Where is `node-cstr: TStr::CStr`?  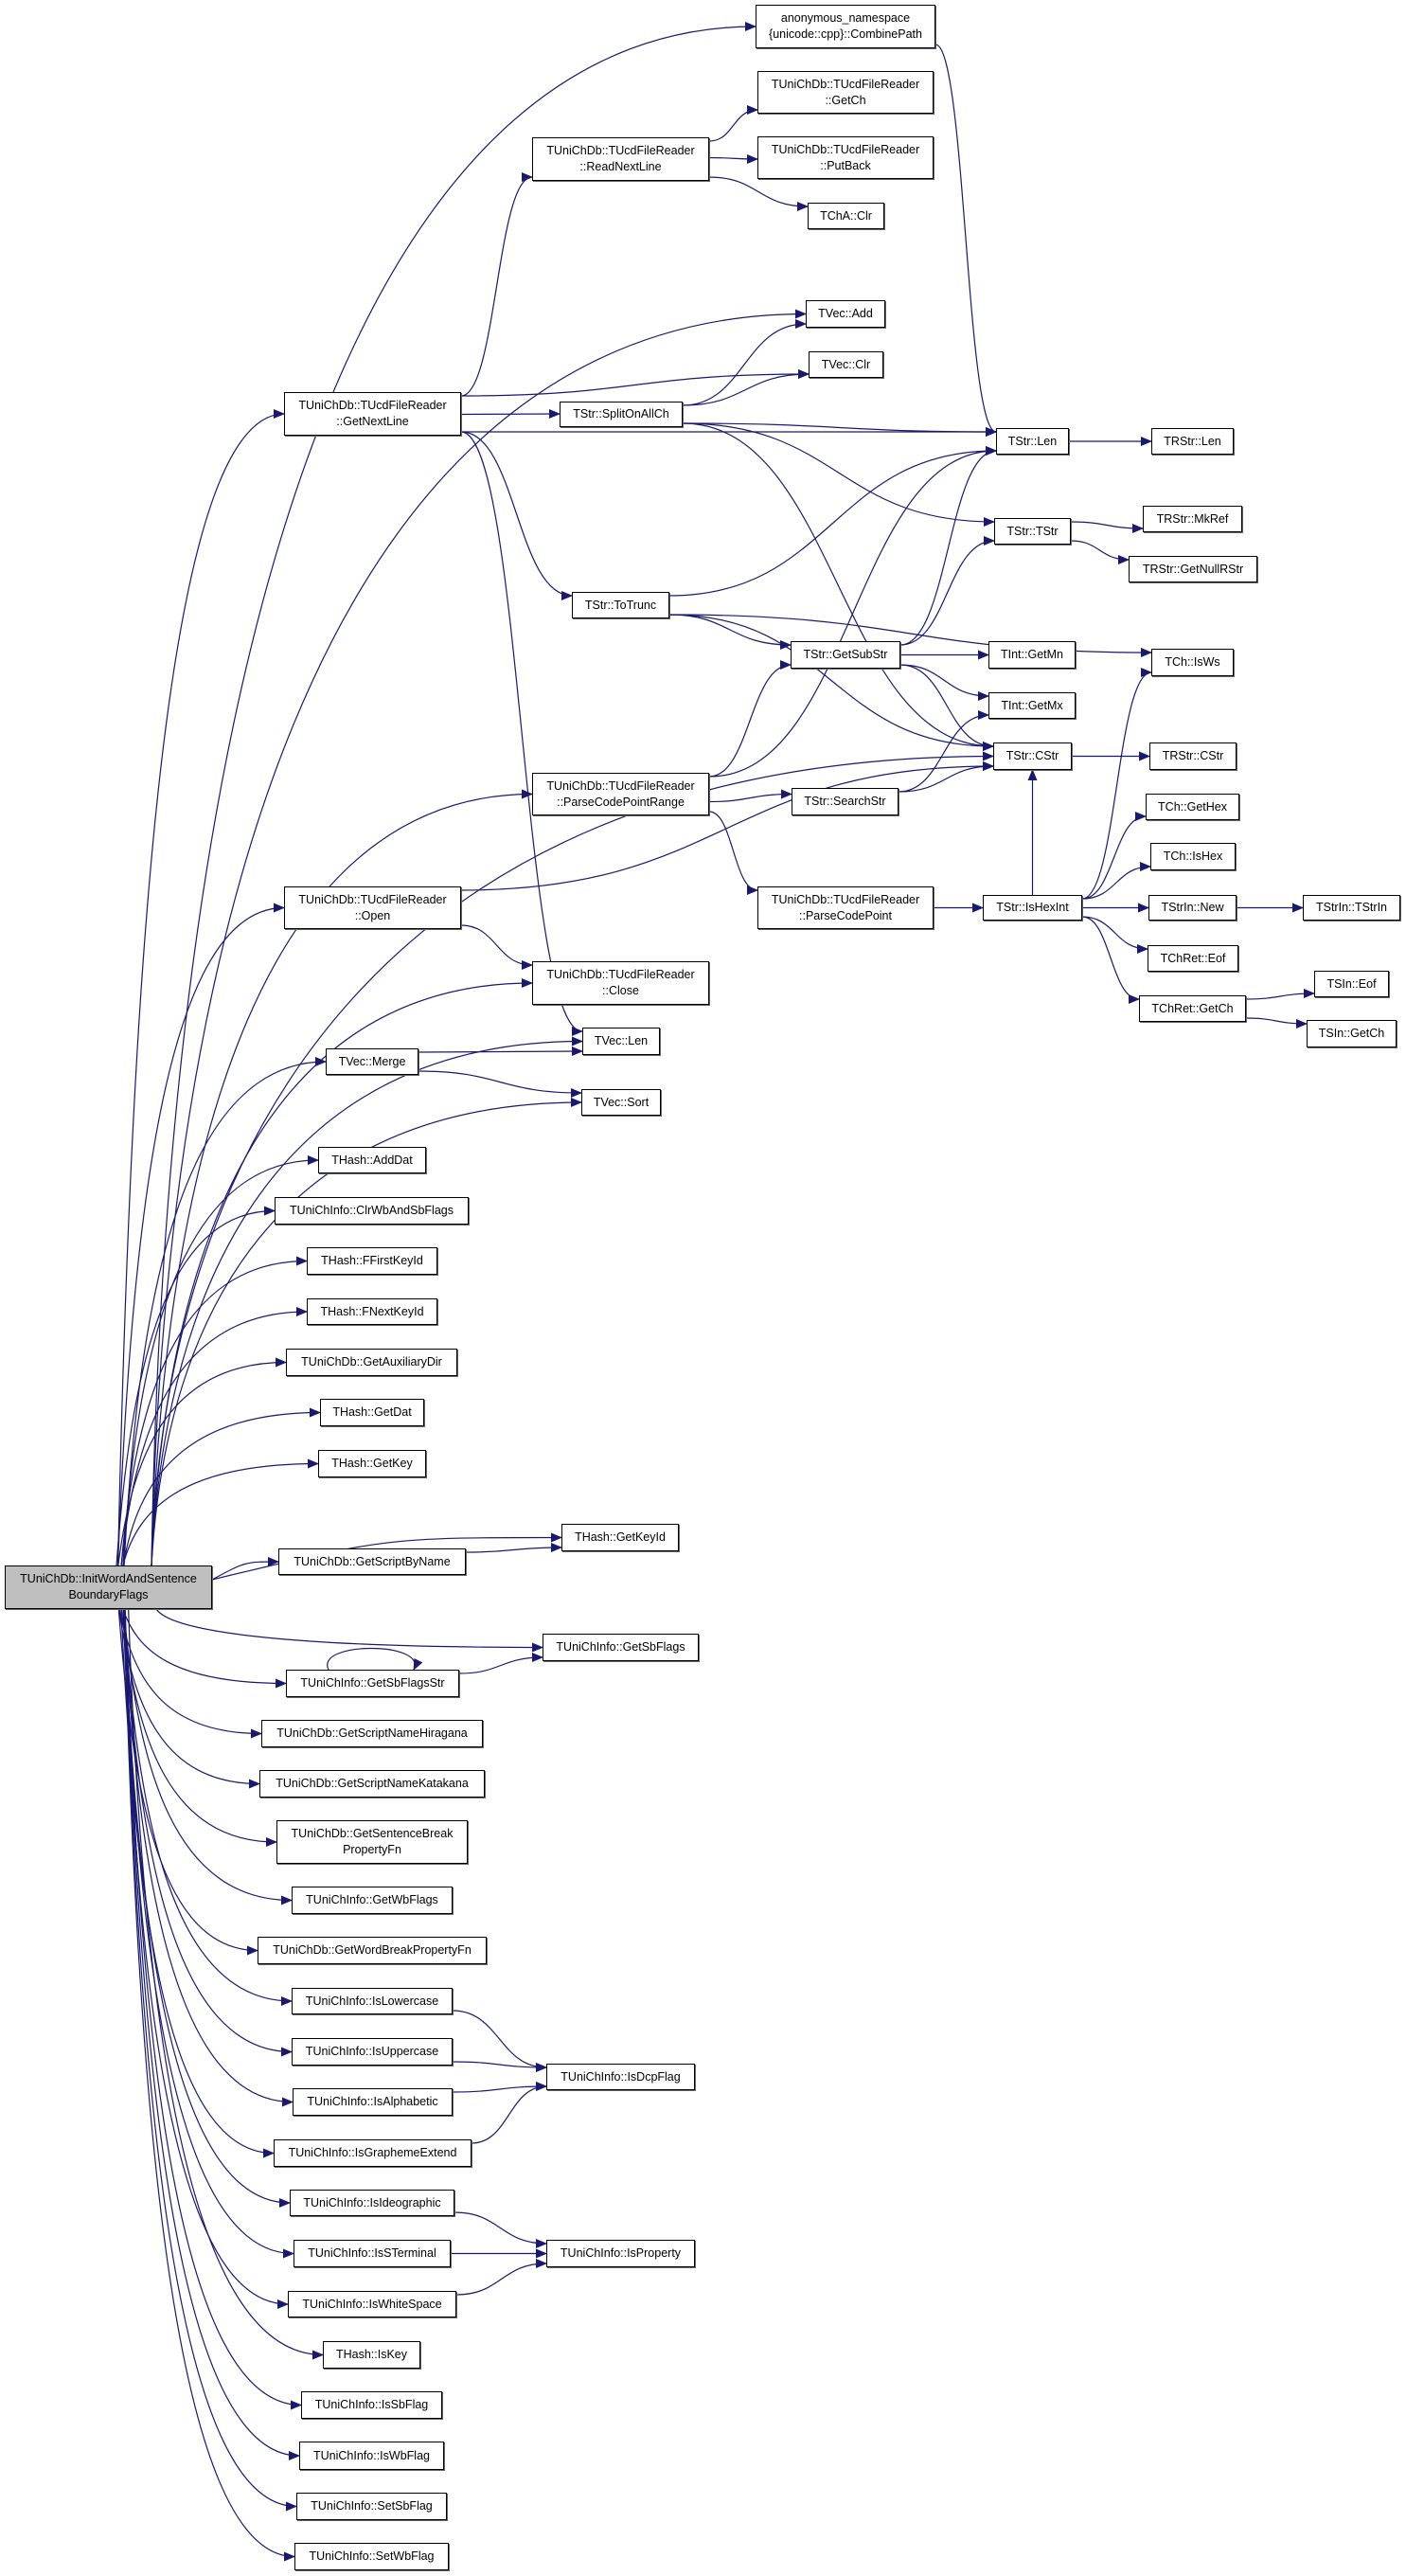 node-cstr: TStr::CStr is located at coordinates (1032, 756).